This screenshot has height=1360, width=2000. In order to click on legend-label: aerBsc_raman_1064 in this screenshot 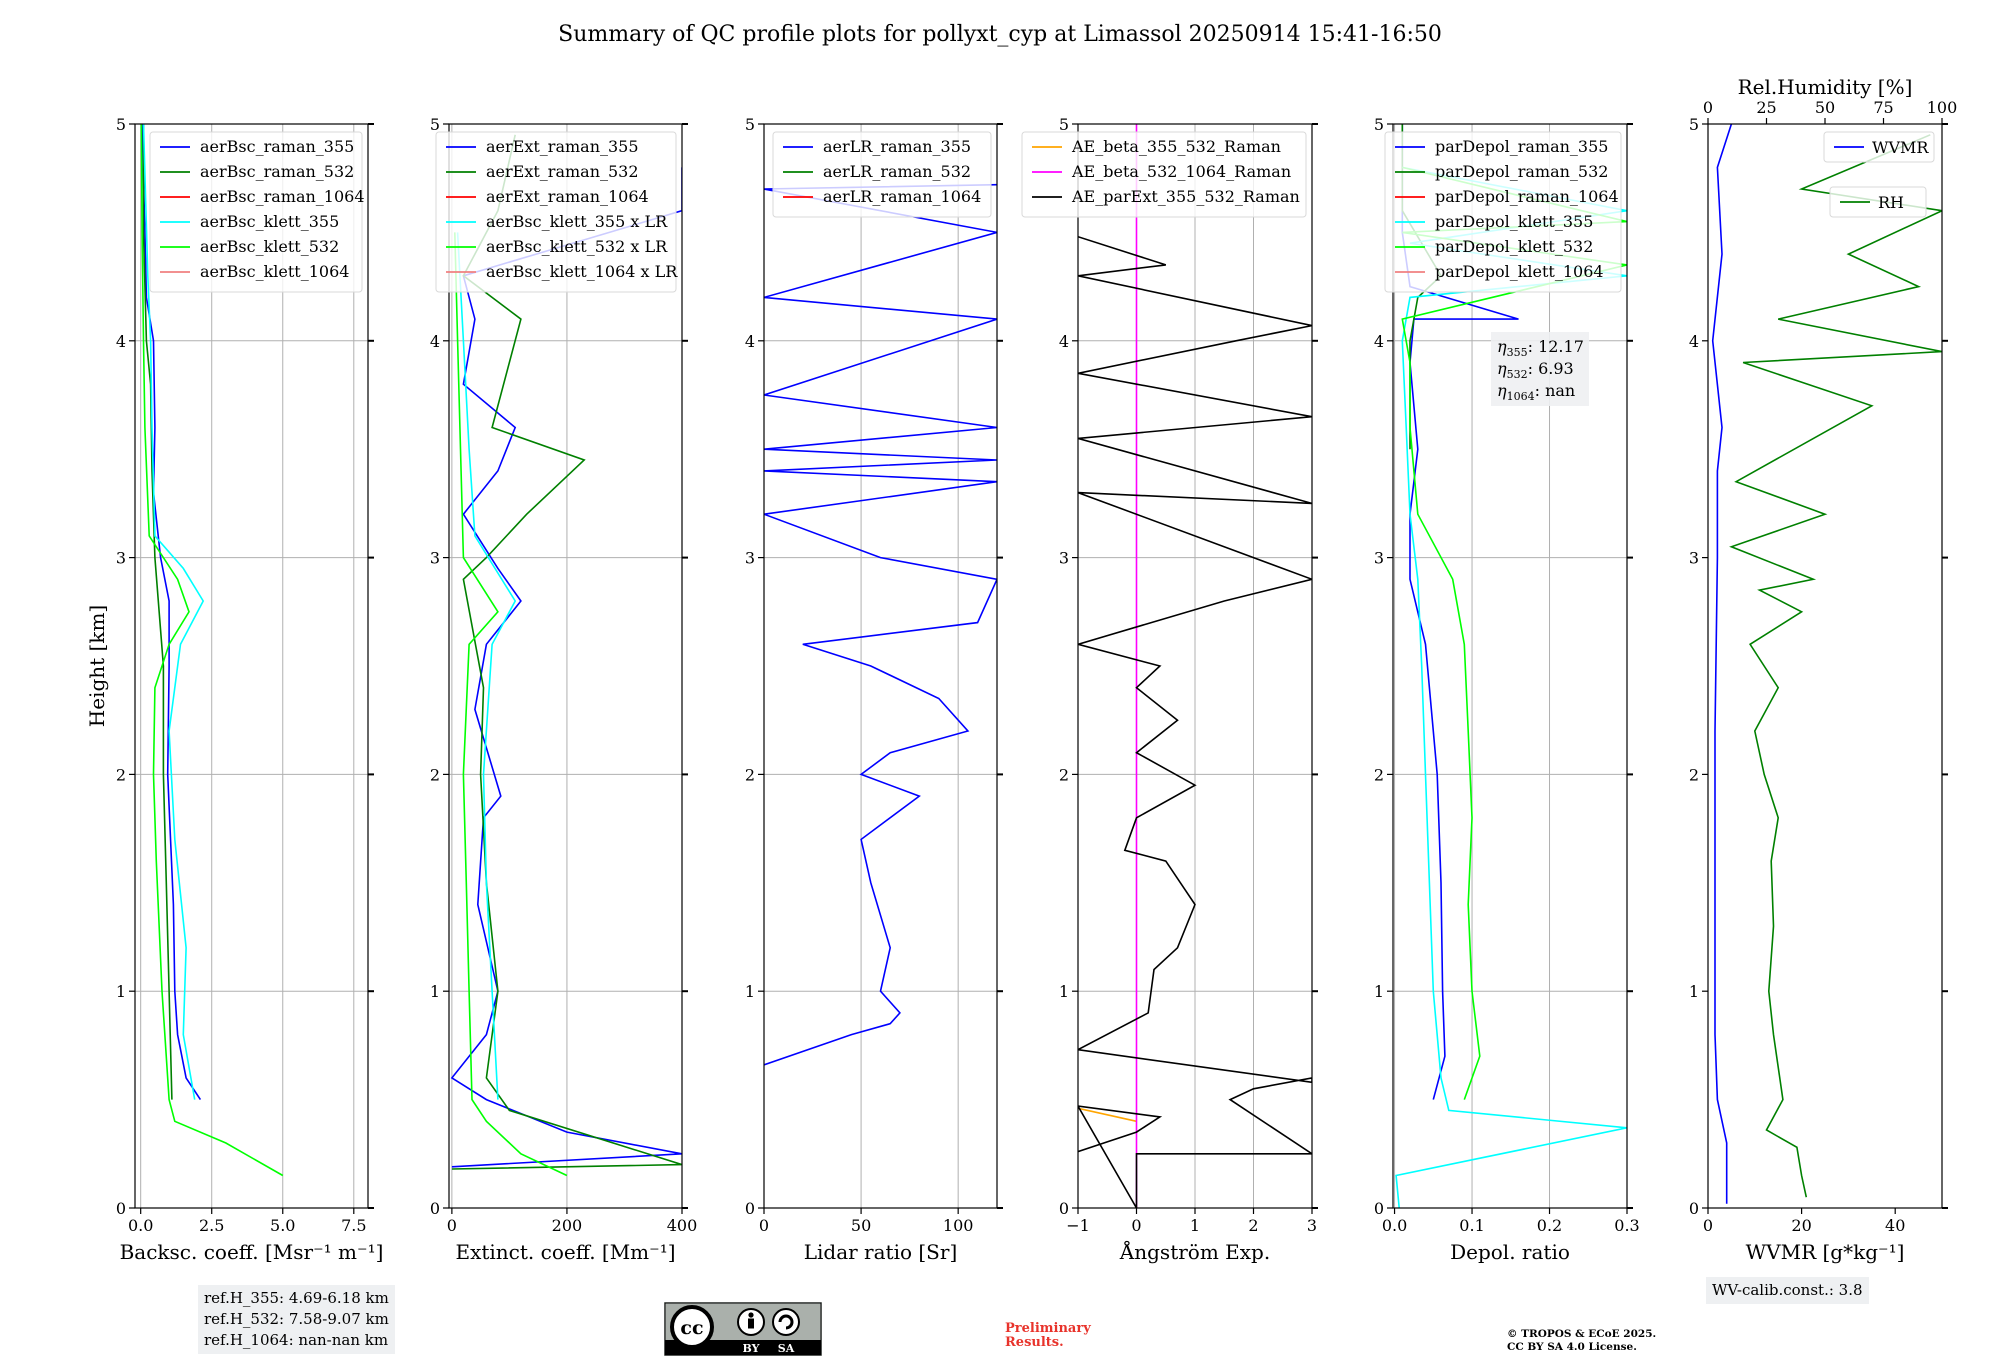, I will do `click(282, 196)`.